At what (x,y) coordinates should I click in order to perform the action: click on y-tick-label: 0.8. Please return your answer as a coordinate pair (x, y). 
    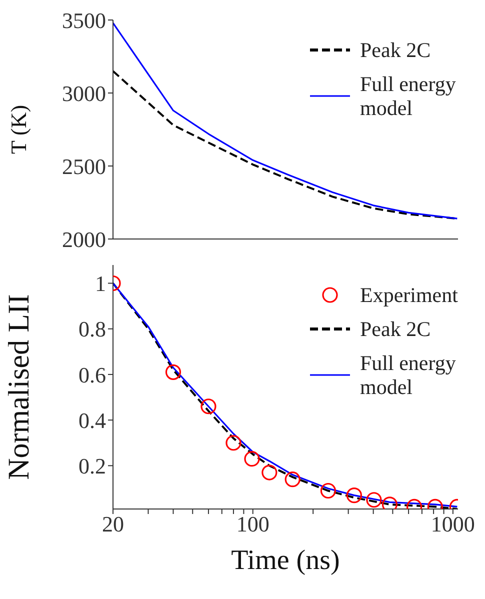
    Looking at the image, I should click on (92, 329).